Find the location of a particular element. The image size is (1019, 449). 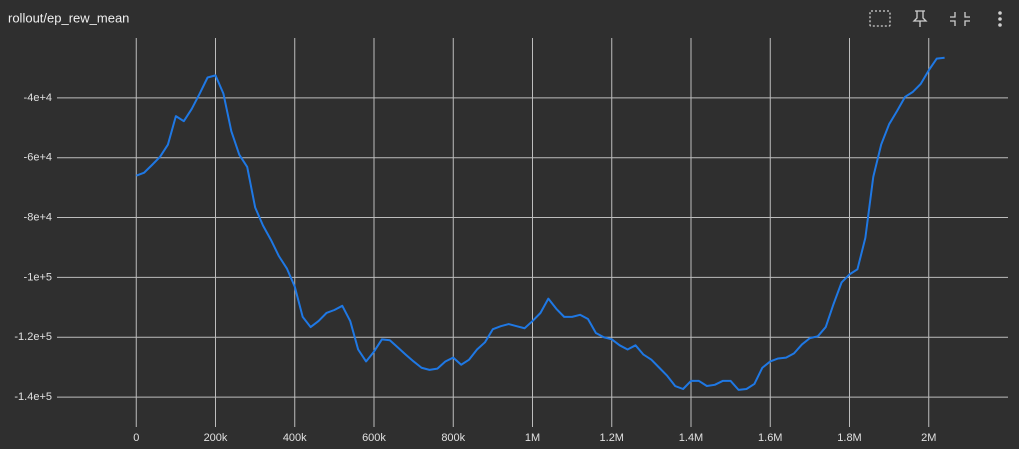

x-tick-label: 200k is located at coordinates (216, 438).